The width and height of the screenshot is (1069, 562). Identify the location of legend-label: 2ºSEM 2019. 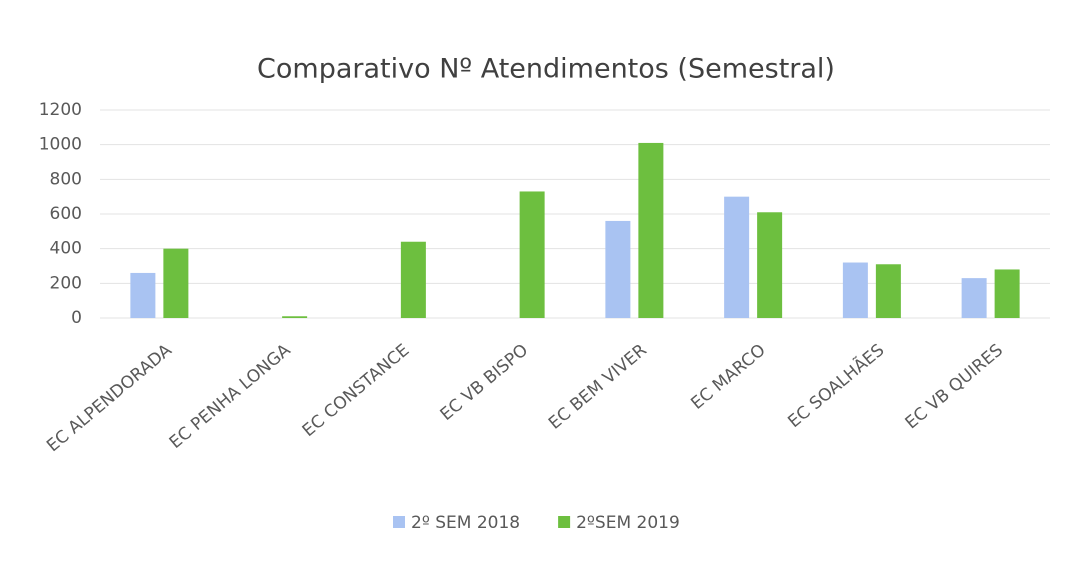
(628, 523).